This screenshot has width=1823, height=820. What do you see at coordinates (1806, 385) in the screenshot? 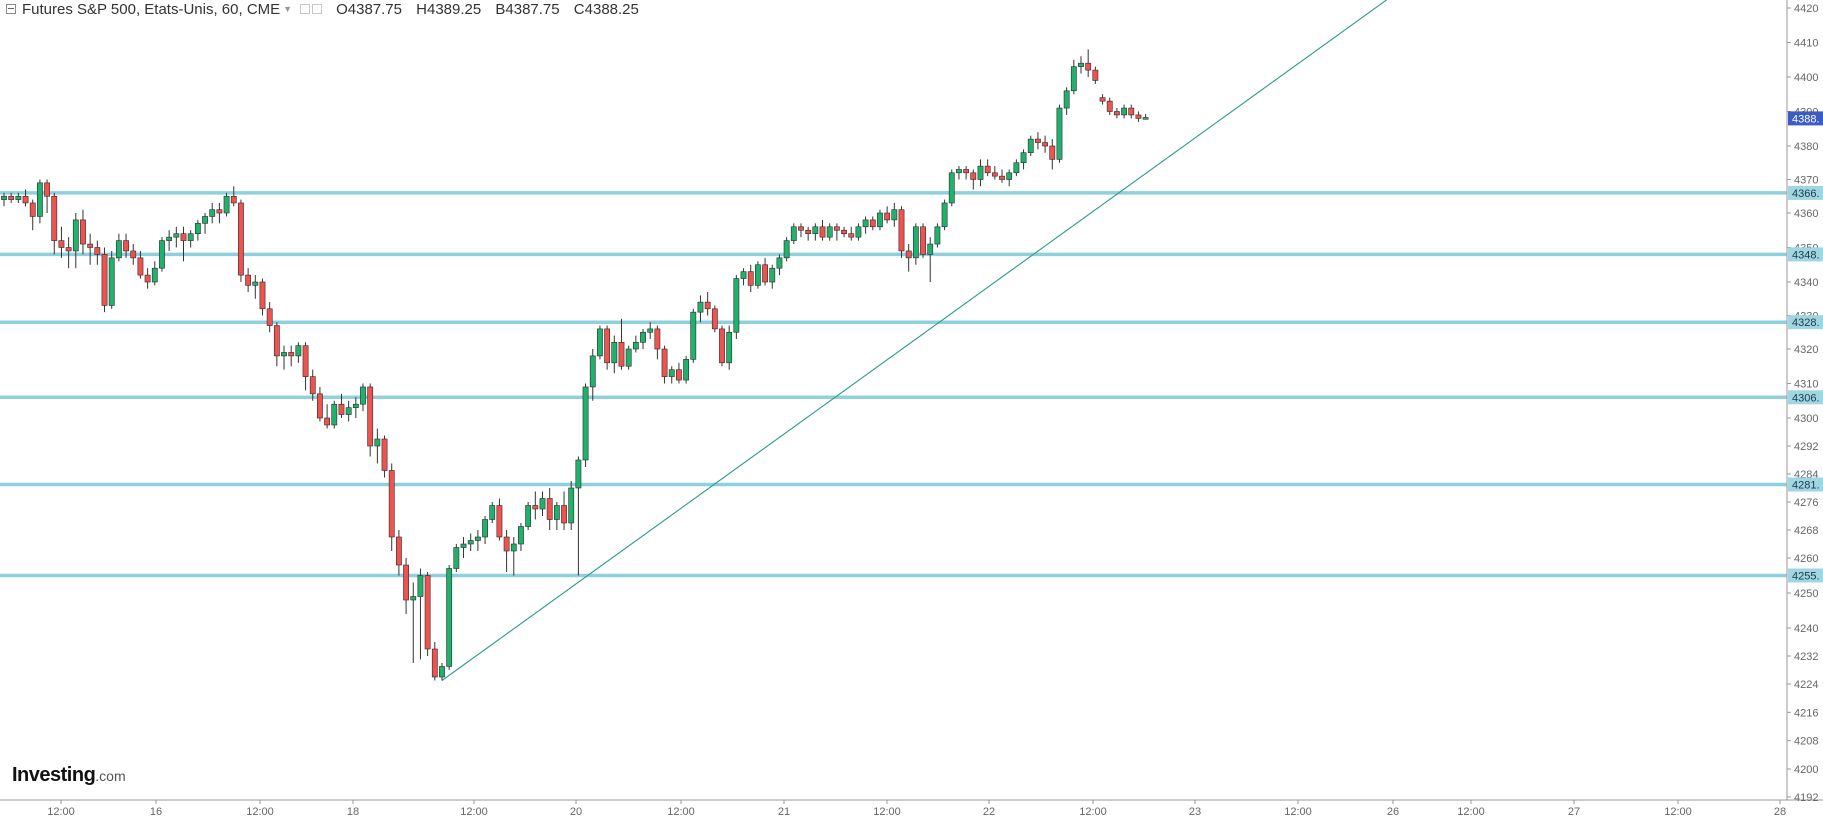
I see `y-tick-label: 4310` at bounding box center [1806, 385].